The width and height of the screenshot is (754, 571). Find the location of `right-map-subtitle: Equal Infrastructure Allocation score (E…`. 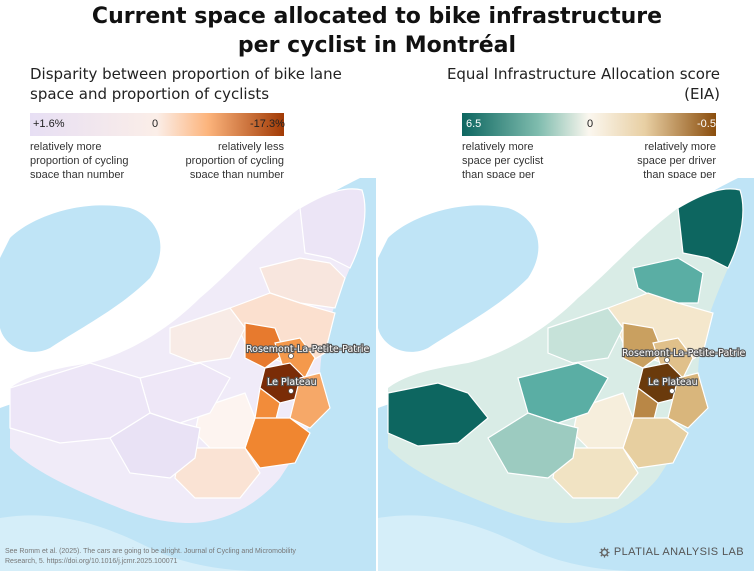

right-map-subtitle: Equal Infrastructure Allocation score (E… is located at coordinates (583, 84).